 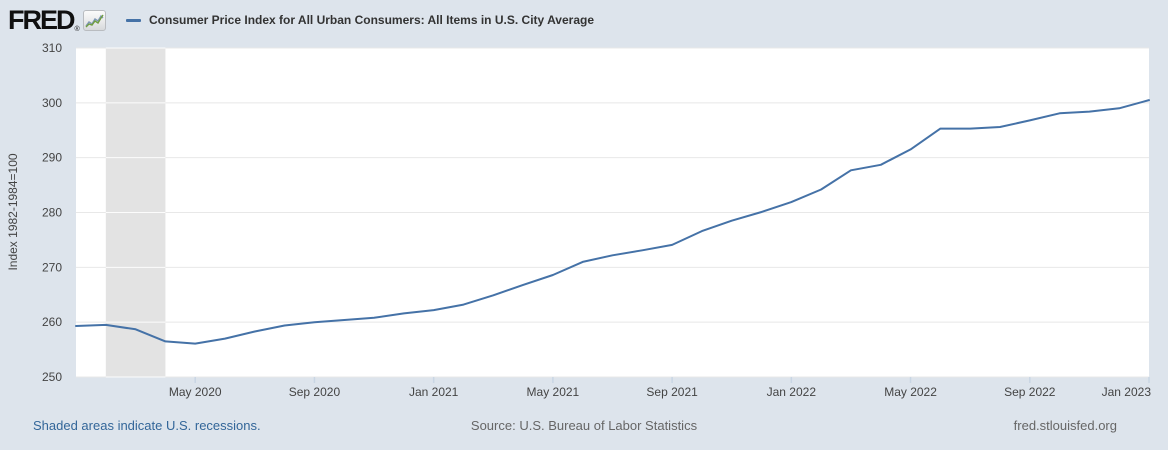 I want to click on x-tick-label: May 2021, so click(x=553, y=392).